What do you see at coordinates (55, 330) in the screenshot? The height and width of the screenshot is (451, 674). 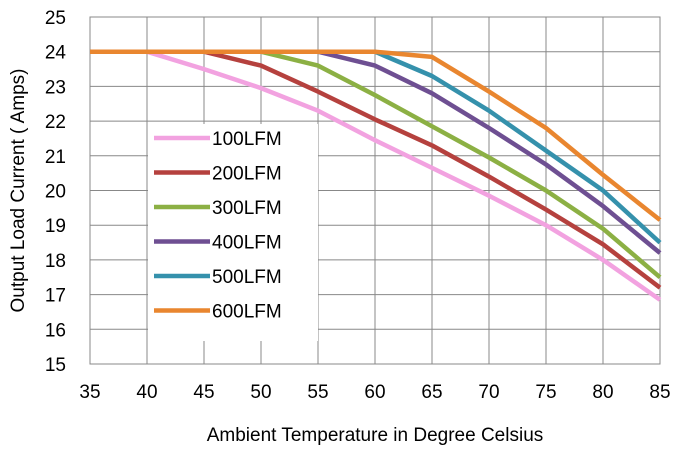 I see `y-tick-label: 16` at bounding box center [55, 330].